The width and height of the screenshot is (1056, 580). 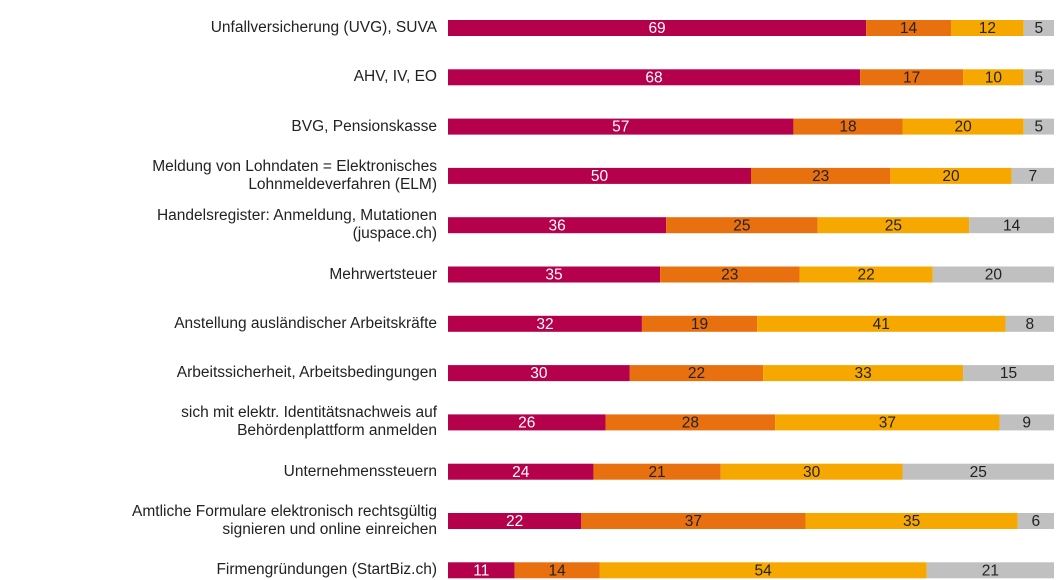 What do you see at coordinates (600, 176) in the screenshot?
I see `value-label: 50` at bounding box center [600, 176].